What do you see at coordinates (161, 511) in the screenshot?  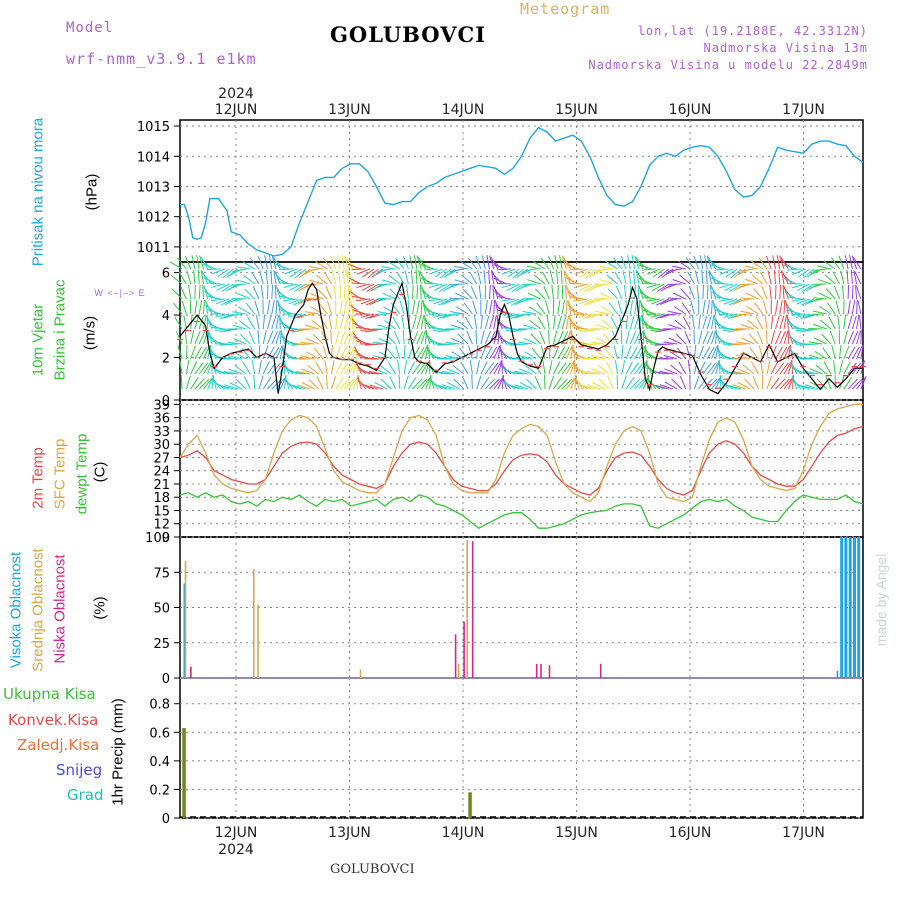 I see `y-tick-label: 15` at bounding box center [161, 511].